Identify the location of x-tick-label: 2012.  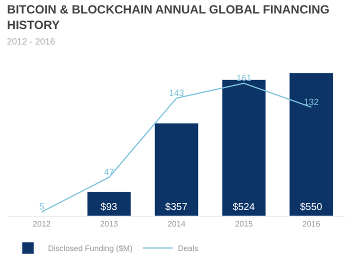
(42, 224).